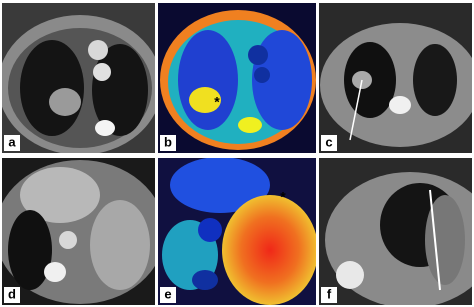 The width and height of the screenshot is (474, 307). I want to click on panel-label: f, so click(329, 293).